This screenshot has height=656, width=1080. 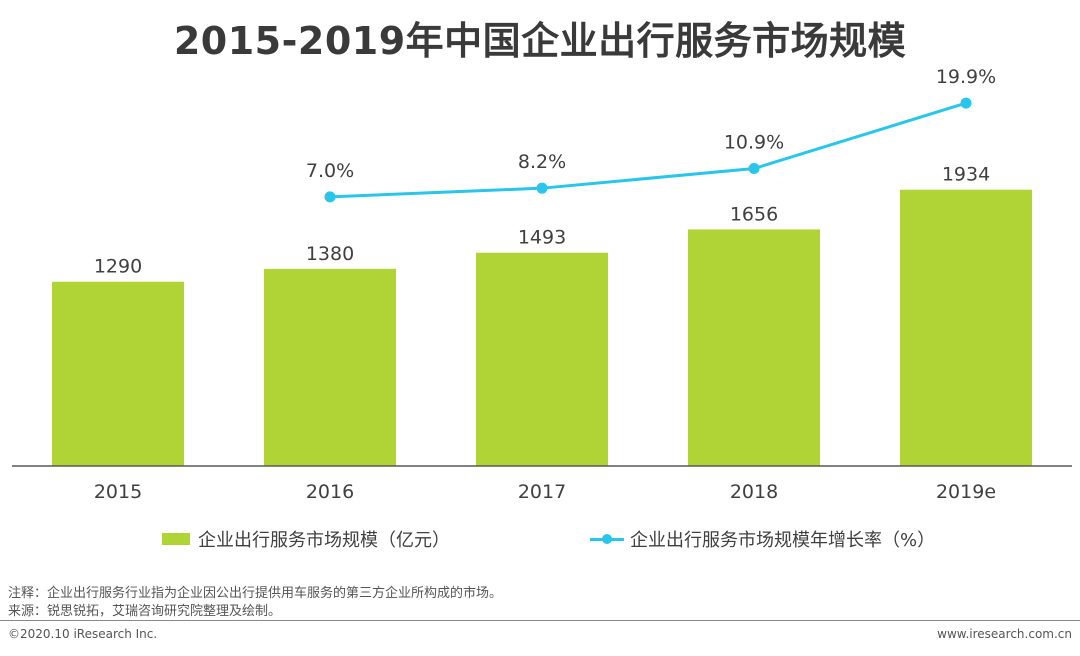 What do you see at coordinates (83, 634) in the screenshot?
I see `copyright-text: ©2020.10 iResearch Inc.` at bounding box center [83, 634].